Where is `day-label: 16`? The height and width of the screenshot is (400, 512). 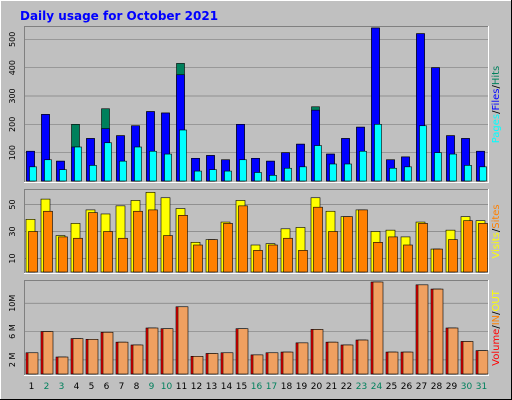 day-label: 16 is located at coordinates (257, 387).